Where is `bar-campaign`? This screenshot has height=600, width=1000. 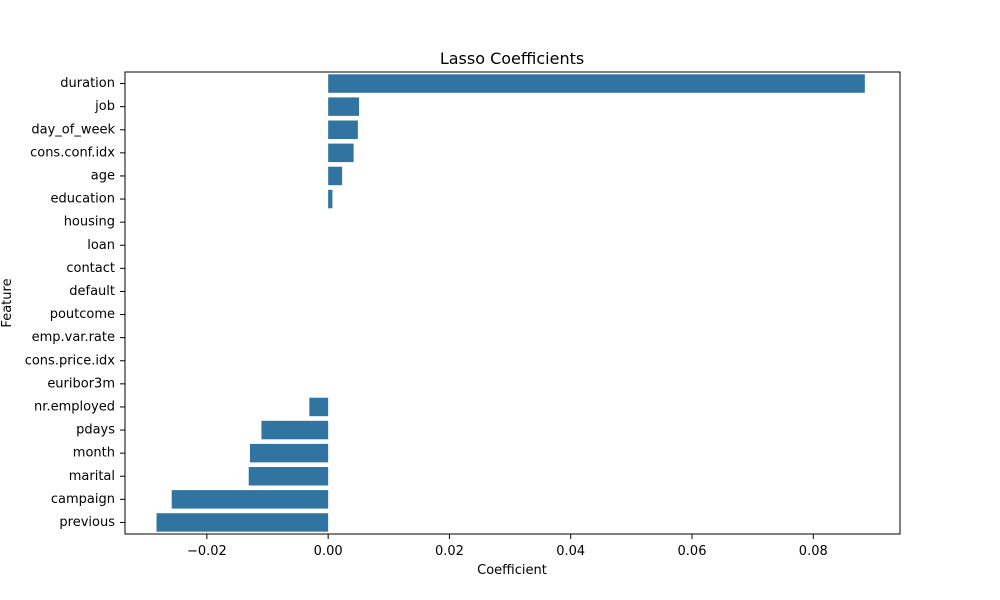 bar-campaign is located at coordinates (250, 499).